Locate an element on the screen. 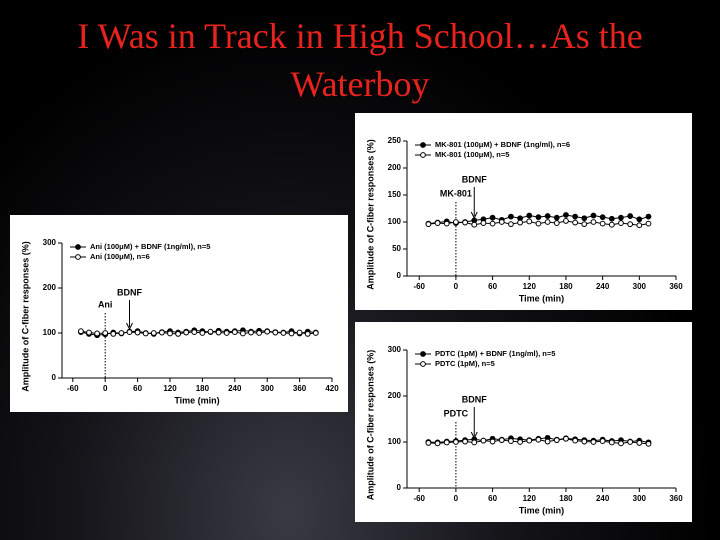 This screenshot has height=540, width=720. legend-label: MK-801 (100μM), n=5 is located at coordinates (472, 154).